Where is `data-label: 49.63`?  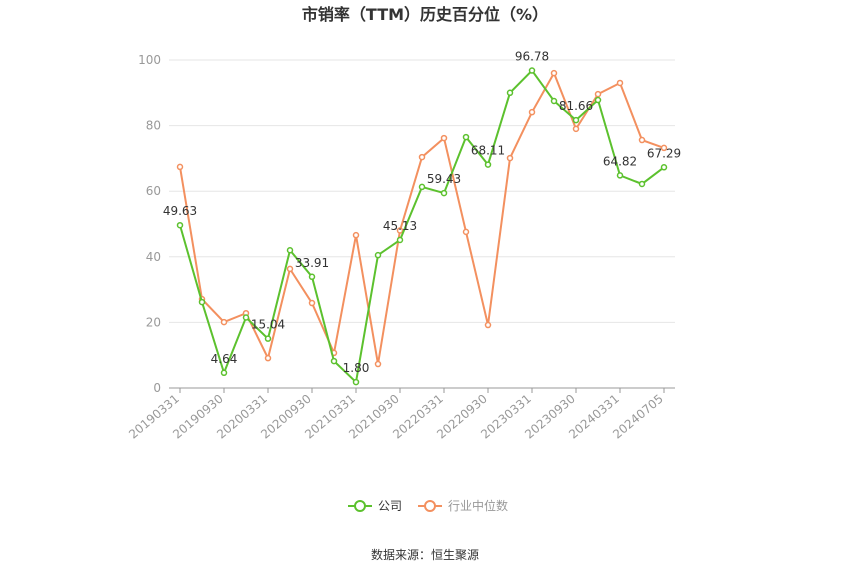 data-label: 49.63 is located at coordinates (180, 211).